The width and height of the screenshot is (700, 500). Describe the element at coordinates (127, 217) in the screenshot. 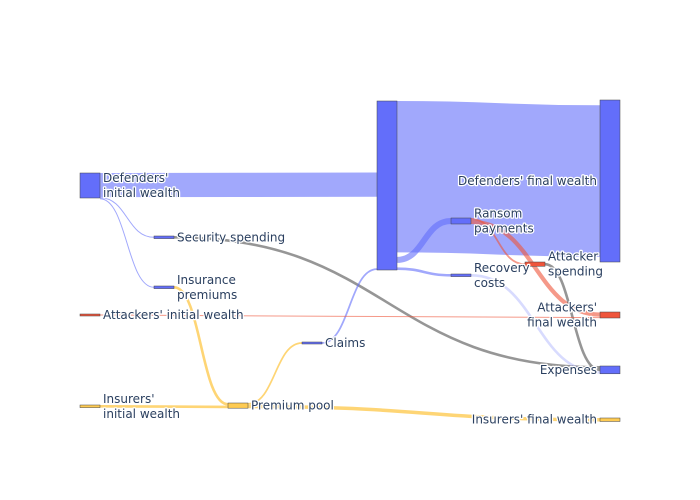

I see `sankey-link-def_init-to-sec` at that location.